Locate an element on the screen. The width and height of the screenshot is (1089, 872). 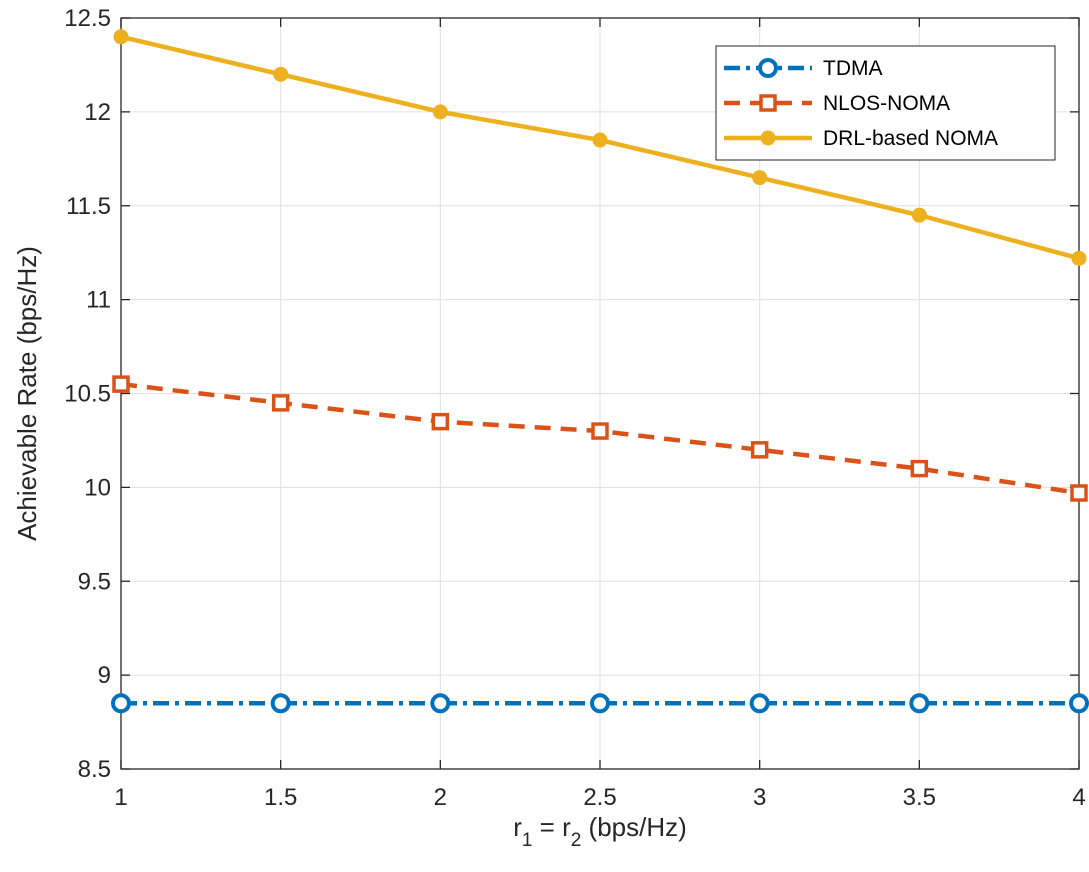
legend-item-drl-based-noma: DRL-based NOMA is located at coordinates (861, 138).